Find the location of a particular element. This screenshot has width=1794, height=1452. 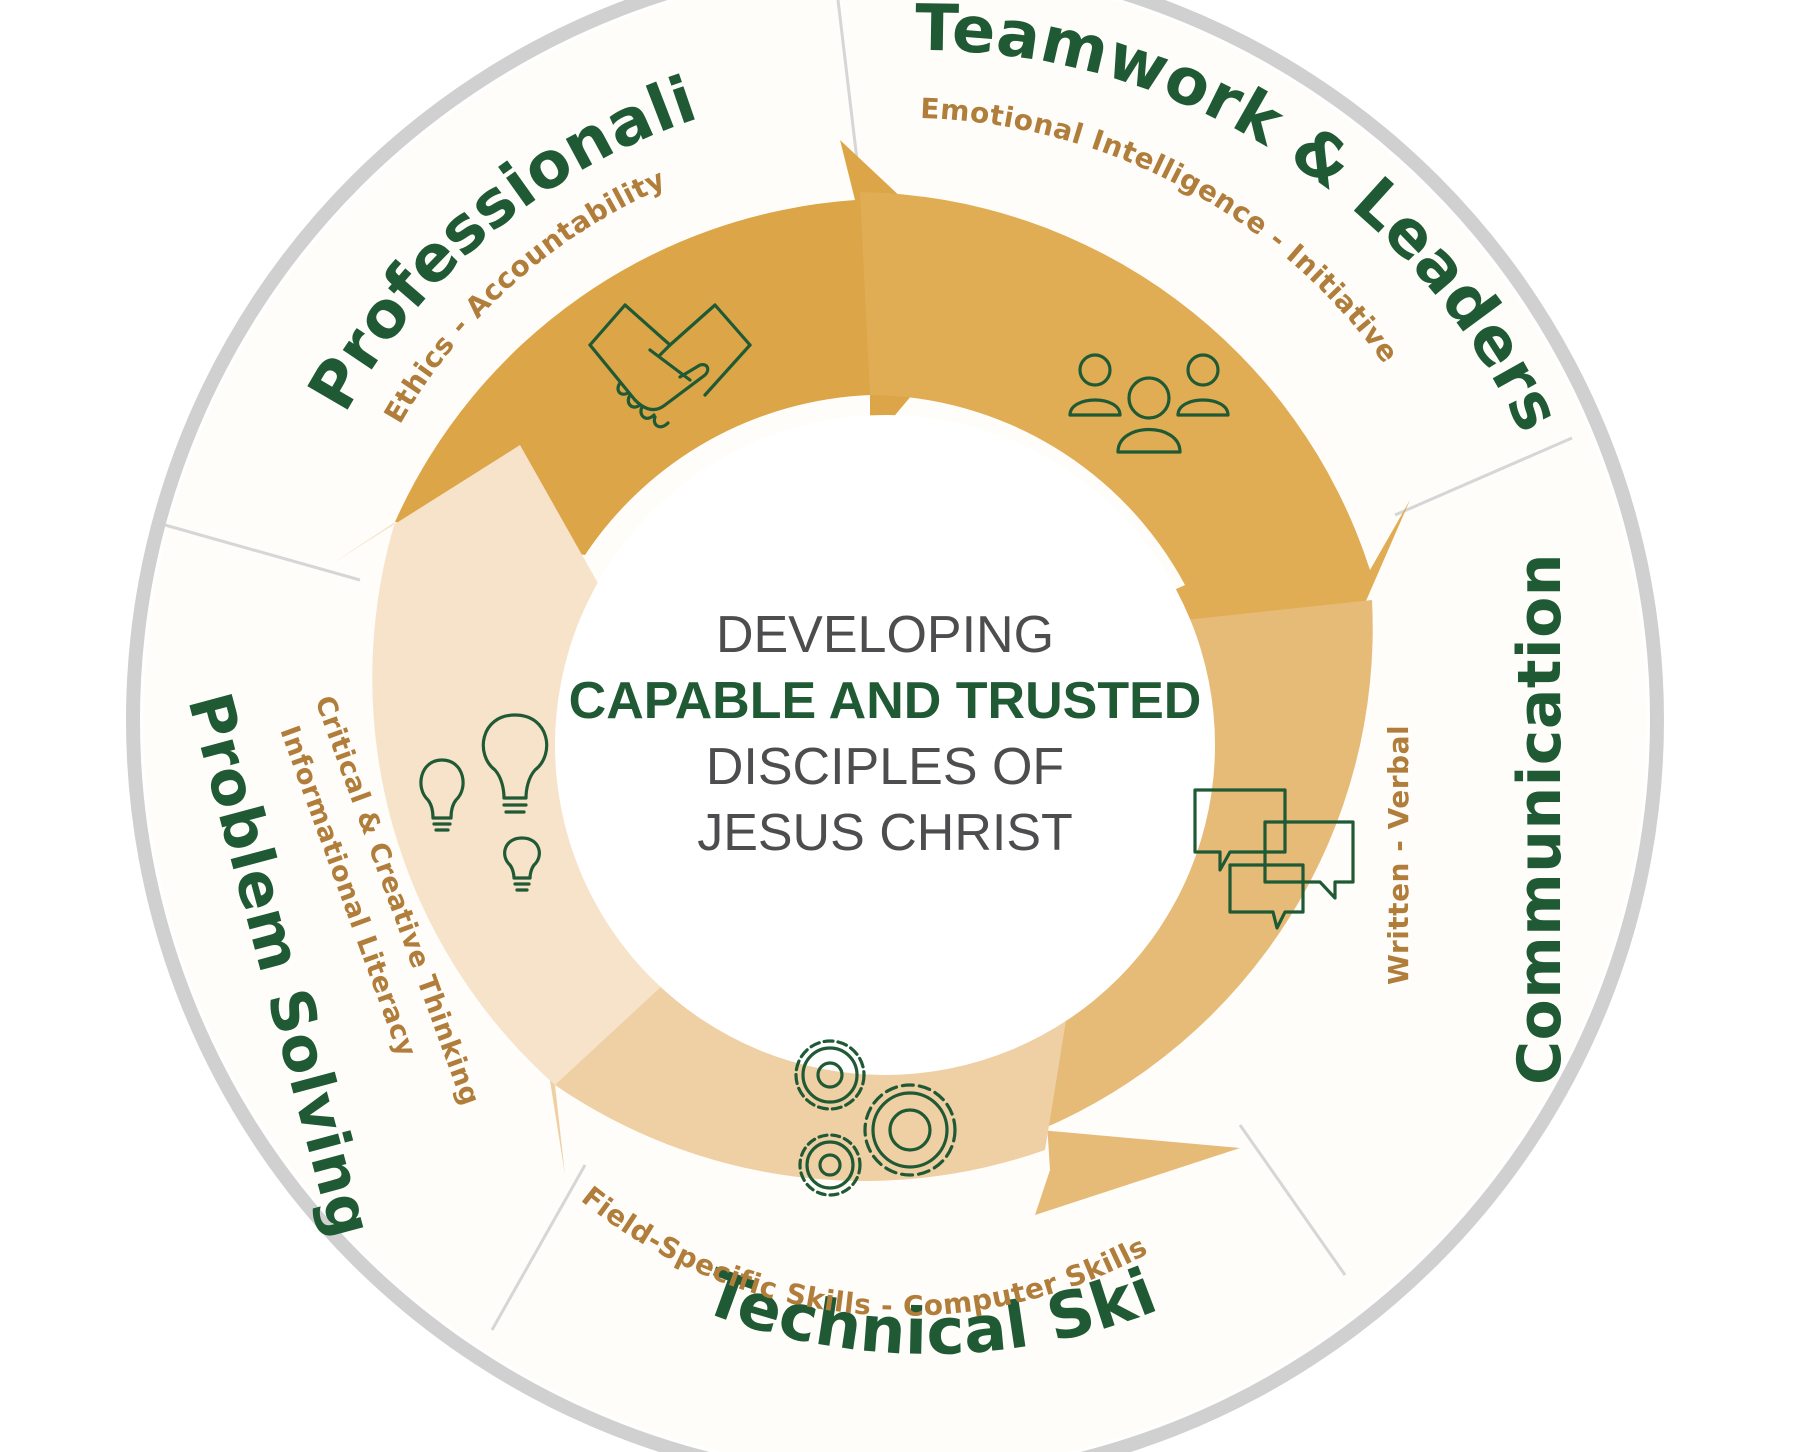

gears-icon is located at coordinates (875, 1118).